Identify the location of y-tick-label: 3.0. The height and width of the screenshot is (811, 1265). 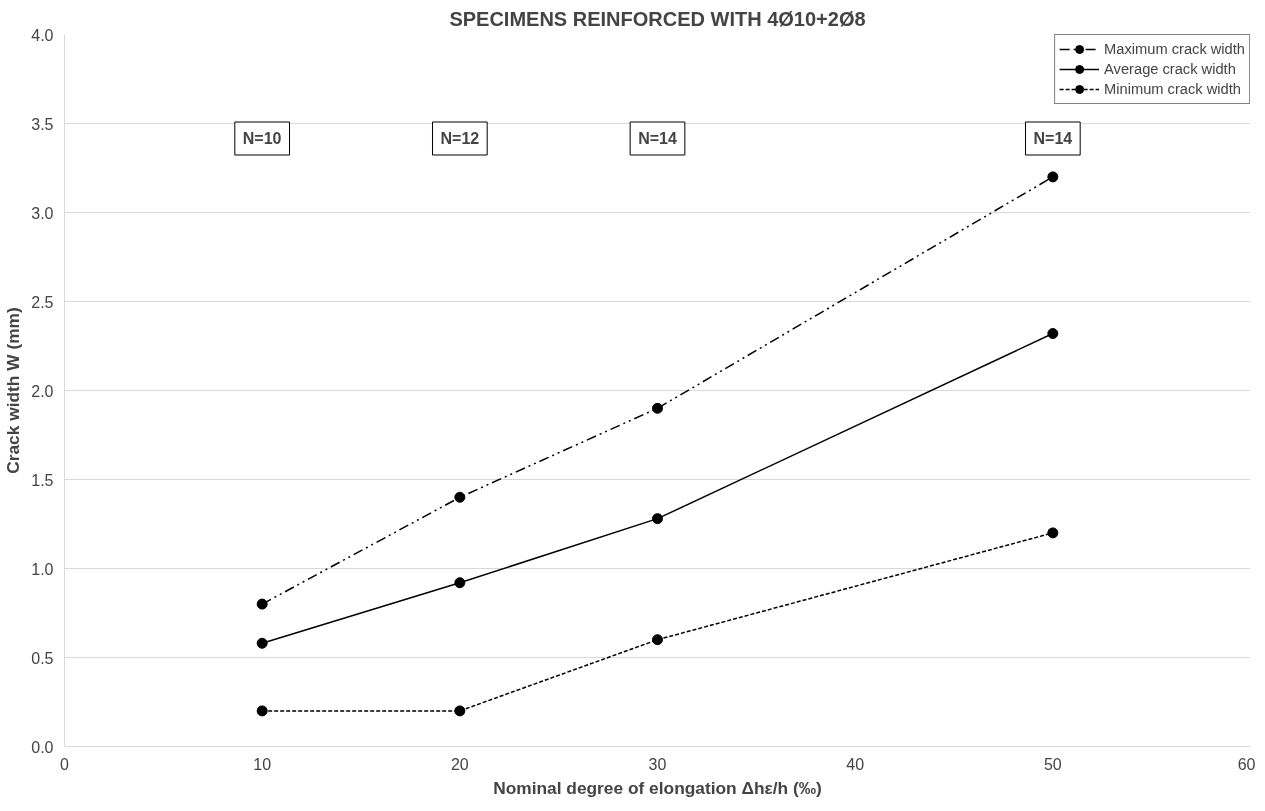
(42, 213).